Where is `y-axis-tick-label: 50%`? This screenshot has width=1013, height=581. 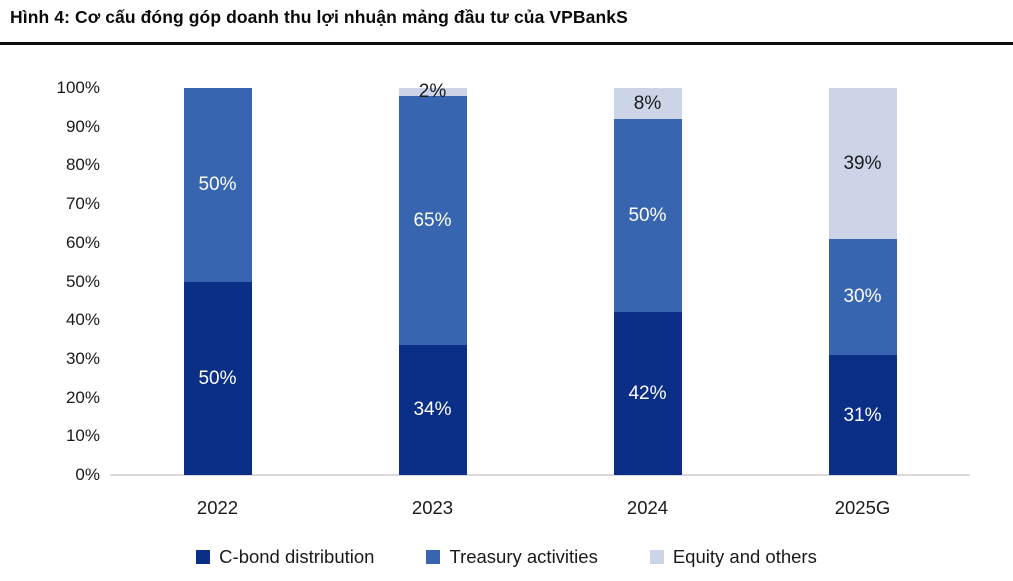 y-axis-tick-label: 50% is located at coordinates (82, 281).